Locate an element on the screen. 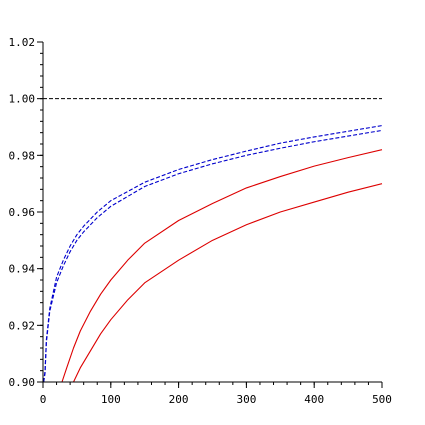 This screenshot has height=425, width=425. y-tick-label: 1.02 is located at coordinates (22, 42).